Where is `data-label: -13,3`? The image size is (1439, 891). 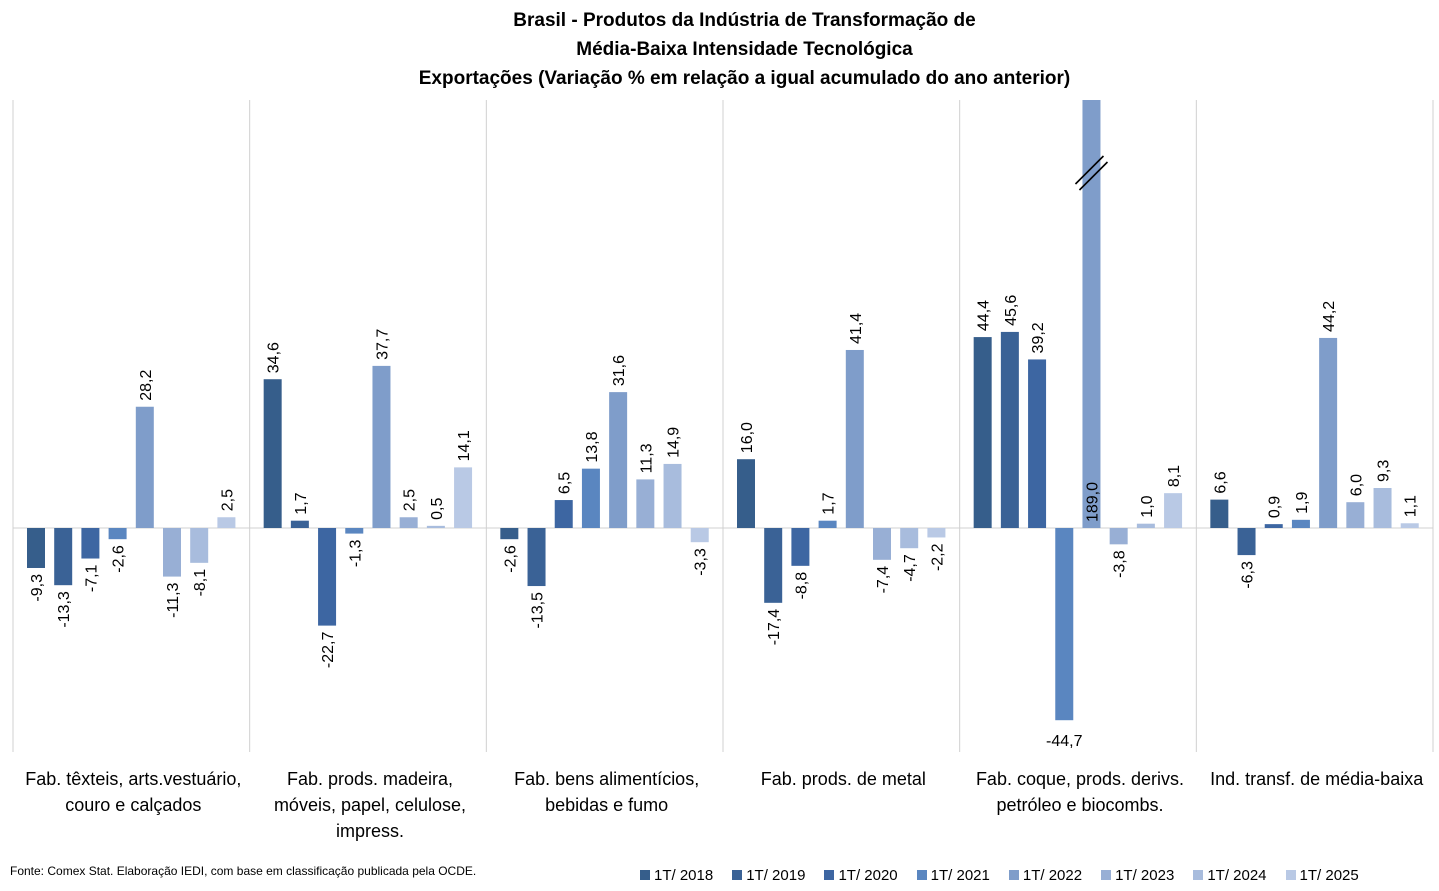 data-label: -13,3 is located at coordinates (64, 609).